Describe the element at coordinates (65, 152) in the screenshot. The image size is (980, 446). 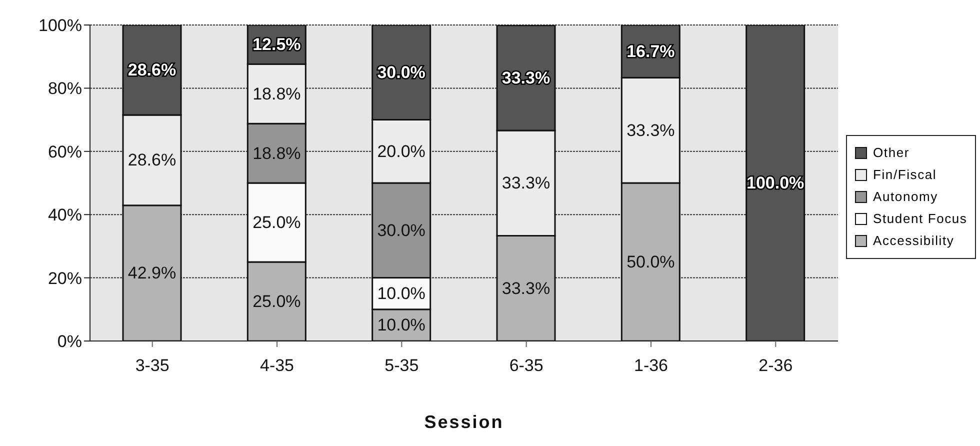
I see `y-tick-label: 60%` at that location.